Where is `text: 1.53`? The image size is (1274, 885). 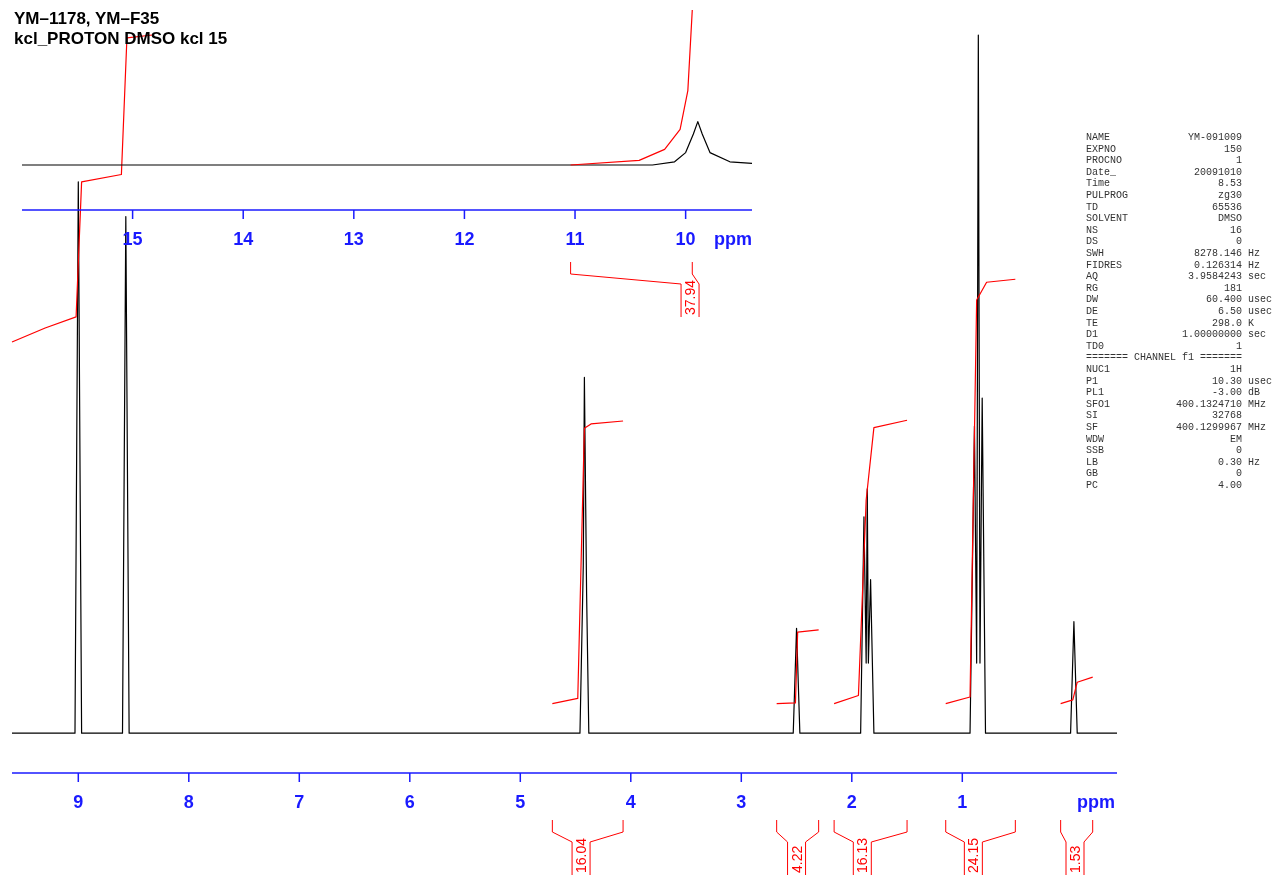 text: 1.53 is located at coordinates (1075, 859).